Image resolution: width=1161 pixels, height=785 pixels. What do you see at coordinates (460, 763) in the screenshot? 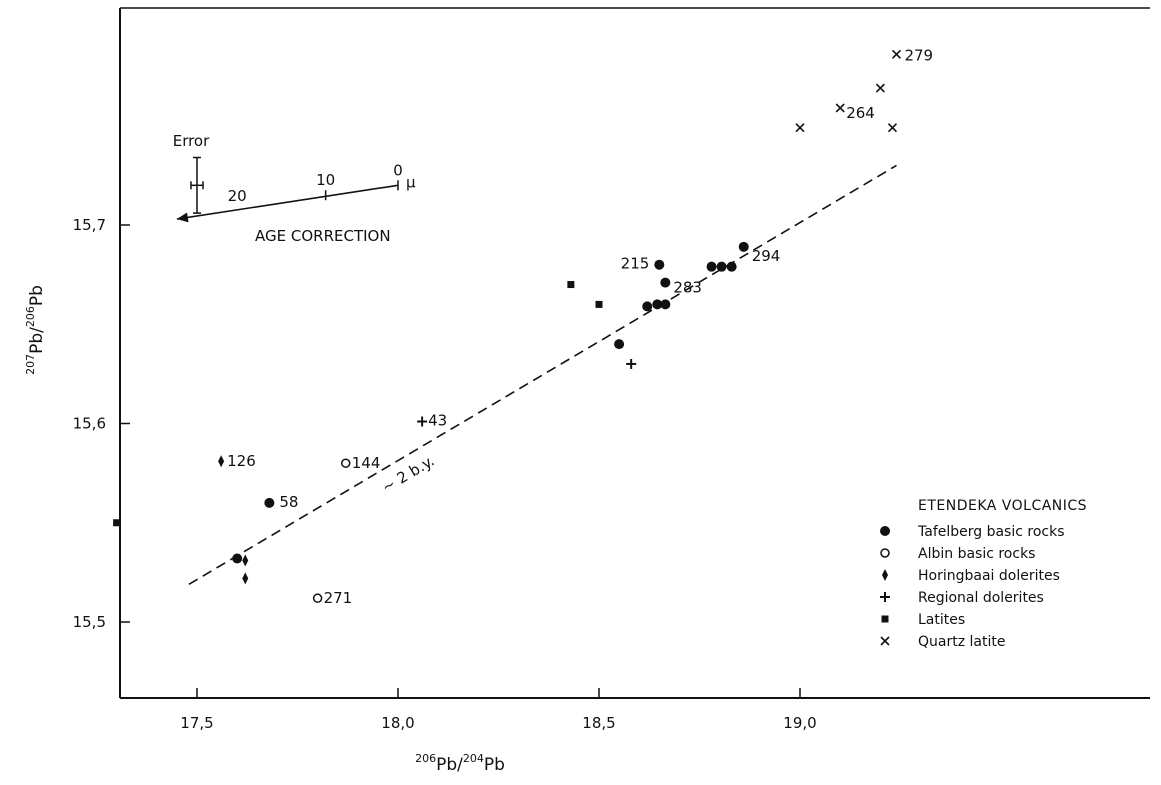
I see `x-axis-title: 206Pb/204Pb` at bounding box center [460, 763].